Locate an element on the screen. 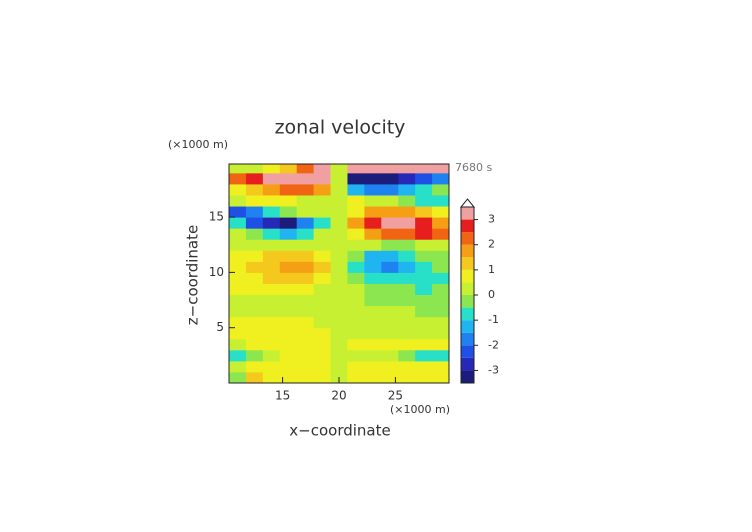  heatmap is located at coordinates (339, 273).